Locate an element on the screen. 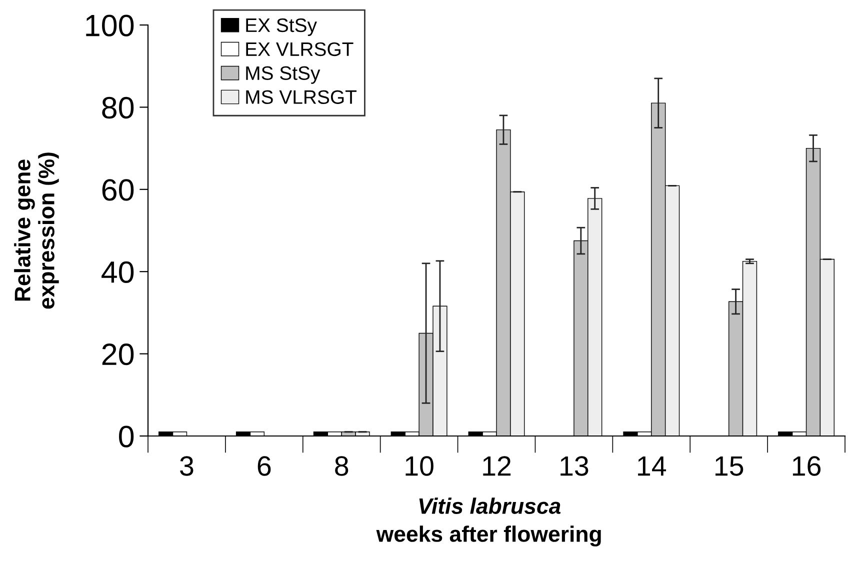  y-tick-label: 60 is located at coordinates (118, 190).